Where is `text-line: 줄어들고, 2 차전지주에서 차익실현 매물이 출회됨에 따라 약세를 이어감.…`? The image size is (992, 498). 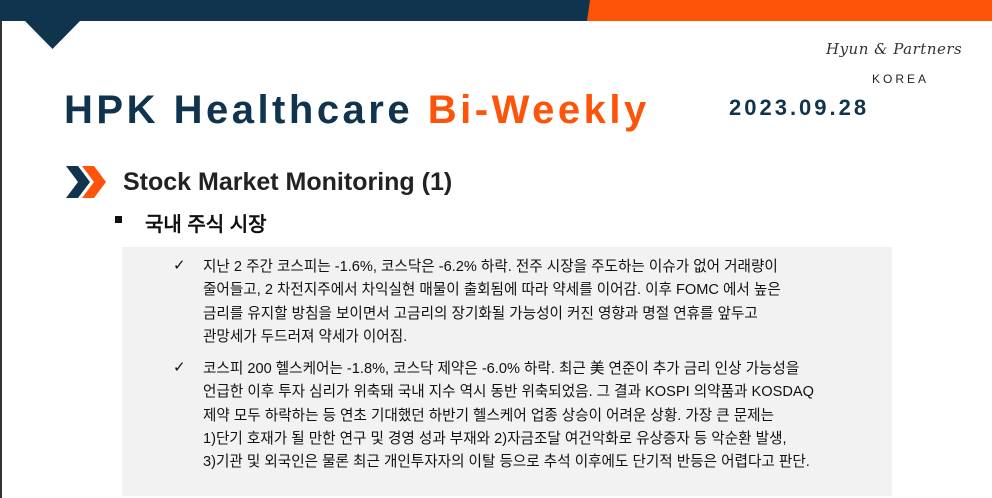 text-line: 줄어들고, 2 차전지주에서 차익실현 매물이 출회됨에 따라 약세를 이어감.… is located at coordinates (492, 290).